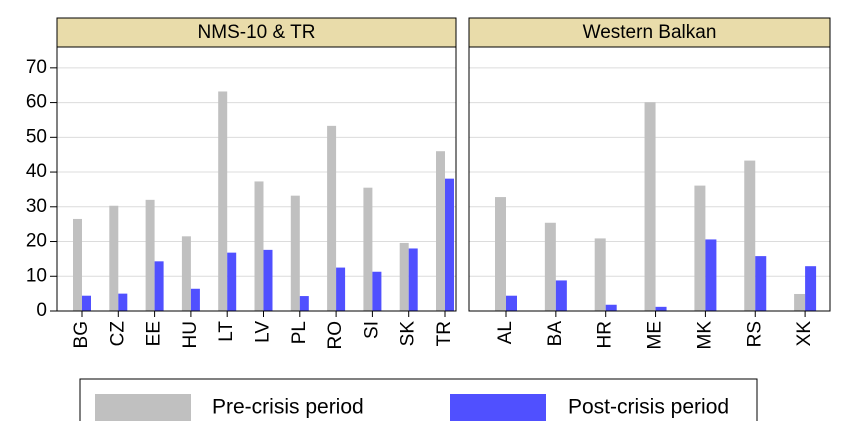  Describe the element at coordinates (36, 206) in the screenshot. I see `y-tick-label: 30` at that location.